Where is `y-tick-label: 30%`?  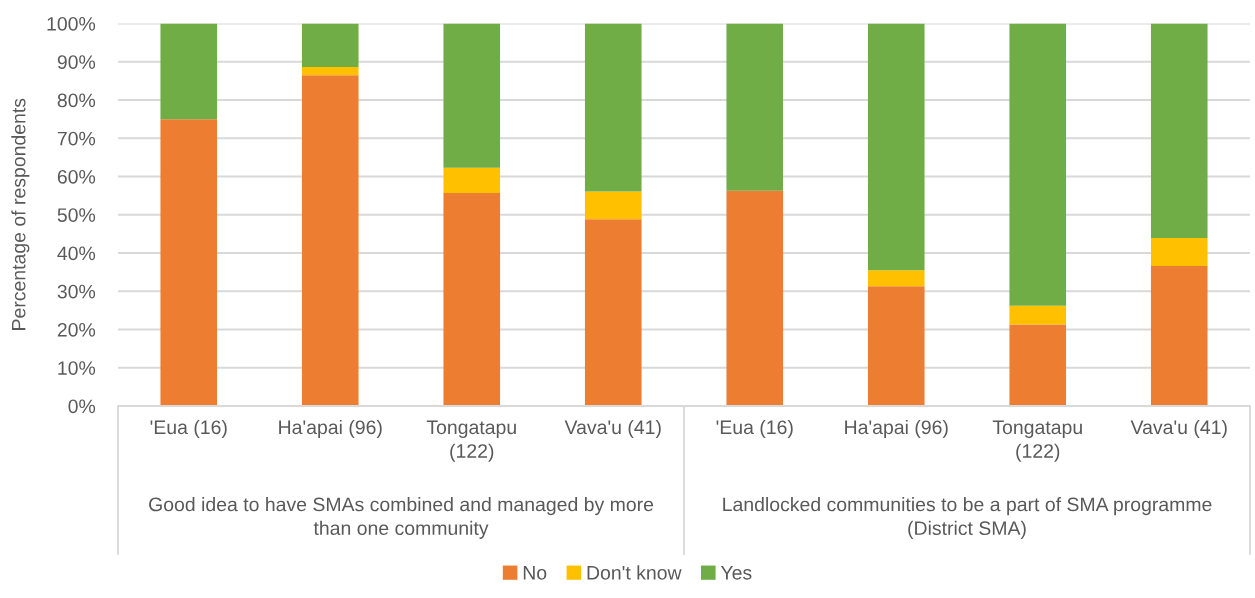 y-tick-label: 30% is located at coordinates (76, 291).